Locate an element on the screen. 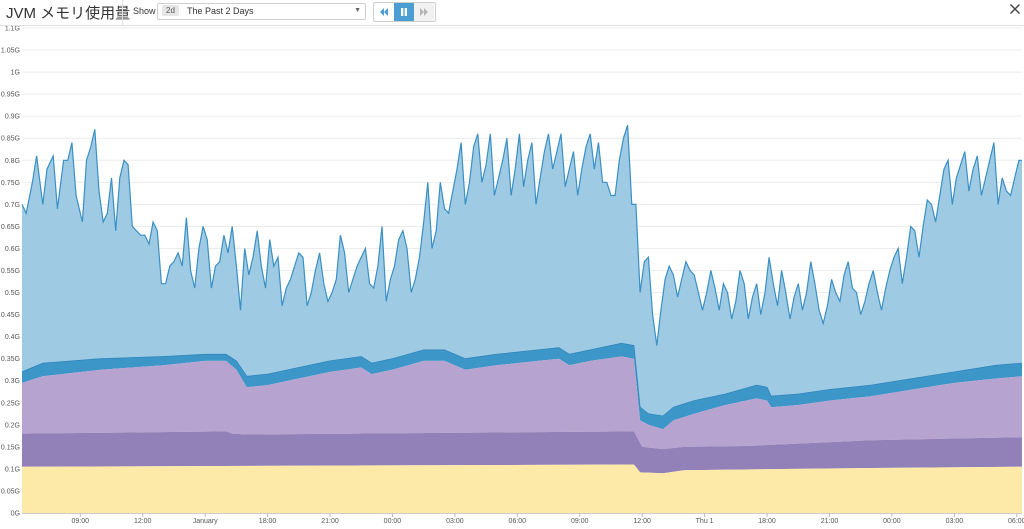 The height and width of the screenshot is (529, 1024). rewind-icon is located at coordinates (384, 12).